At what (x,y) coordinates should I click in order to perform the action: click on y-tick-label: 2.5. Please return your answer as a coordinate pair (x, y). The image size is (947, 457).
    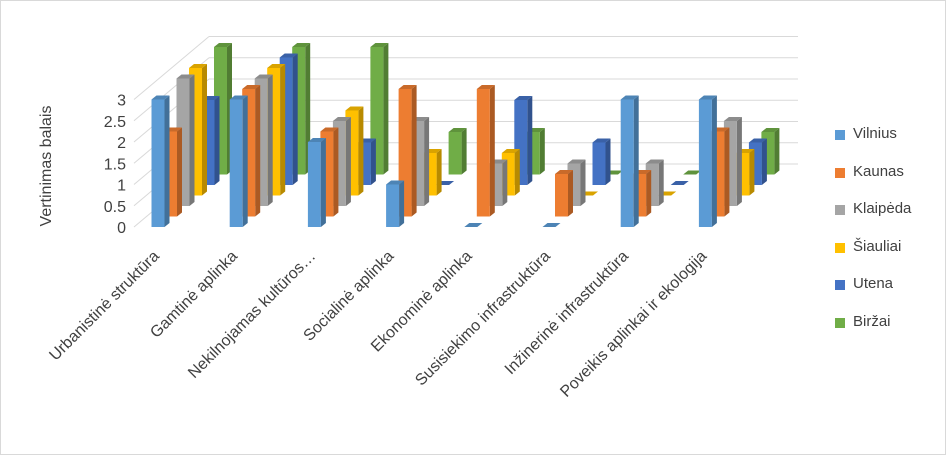
    Looking at the image, I should click on (115, 122).